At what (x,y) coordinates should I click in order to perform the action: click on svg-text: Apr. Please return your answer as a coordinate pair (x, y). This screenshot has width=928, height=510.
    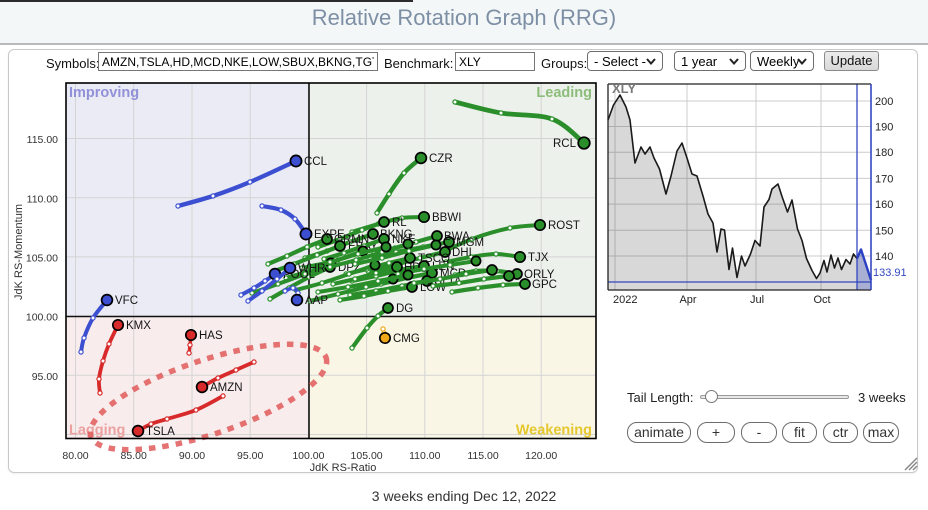
    Looking at the image, I should click on (687, 300).